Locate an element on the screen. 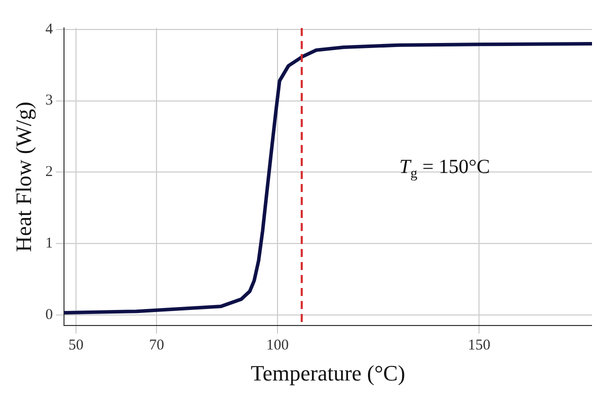  x-tick-label: 100 is located at coordinates (277, 346).